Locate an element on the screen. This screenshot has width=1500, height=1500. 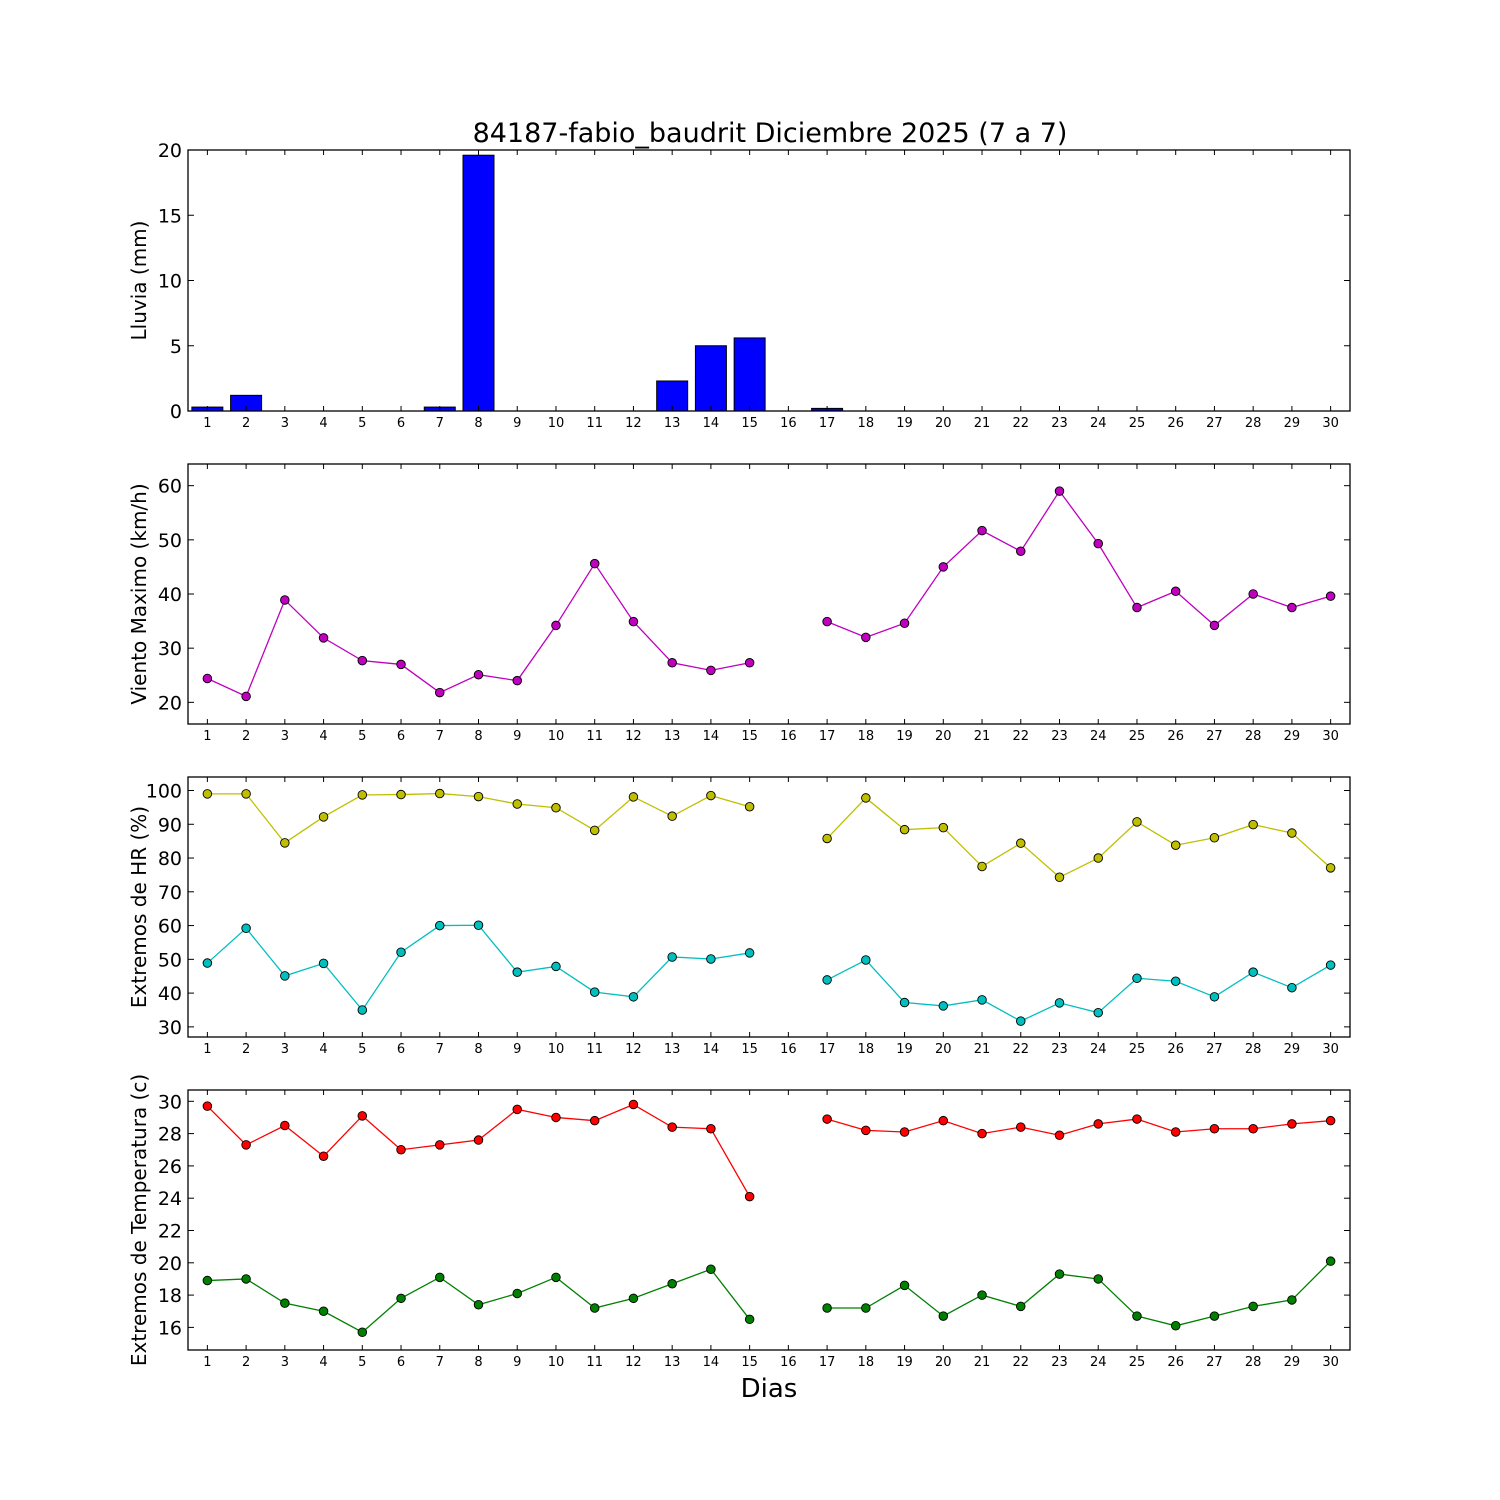
wind-x-tick-label: 30 is located at coordinates (1330, 736).